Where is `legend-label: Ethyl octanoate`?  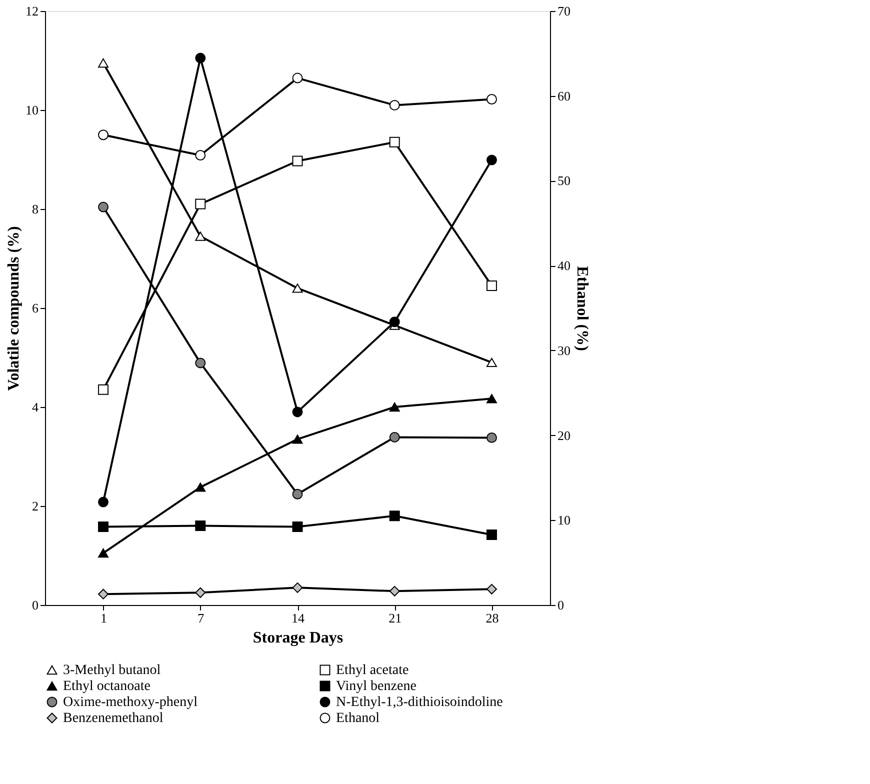 legend-label: Ethyl octanoate is located at coordinates (106, 686).